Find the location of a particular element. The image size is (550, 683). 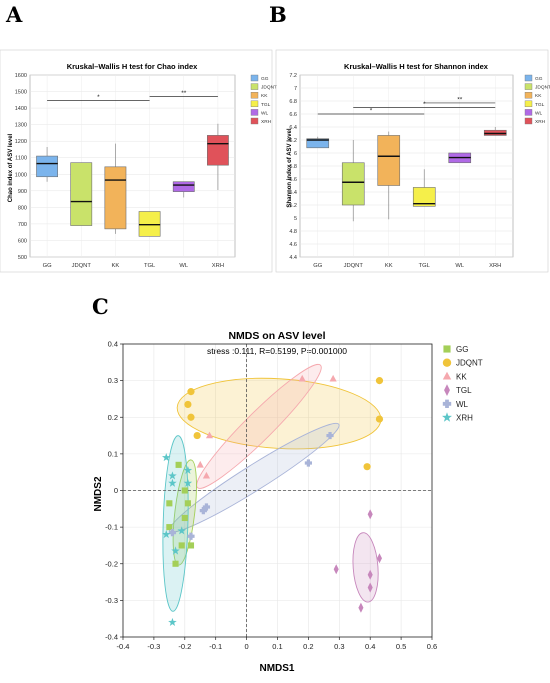

y-tick-label-6: 6 is located at coordinates (295, 154).